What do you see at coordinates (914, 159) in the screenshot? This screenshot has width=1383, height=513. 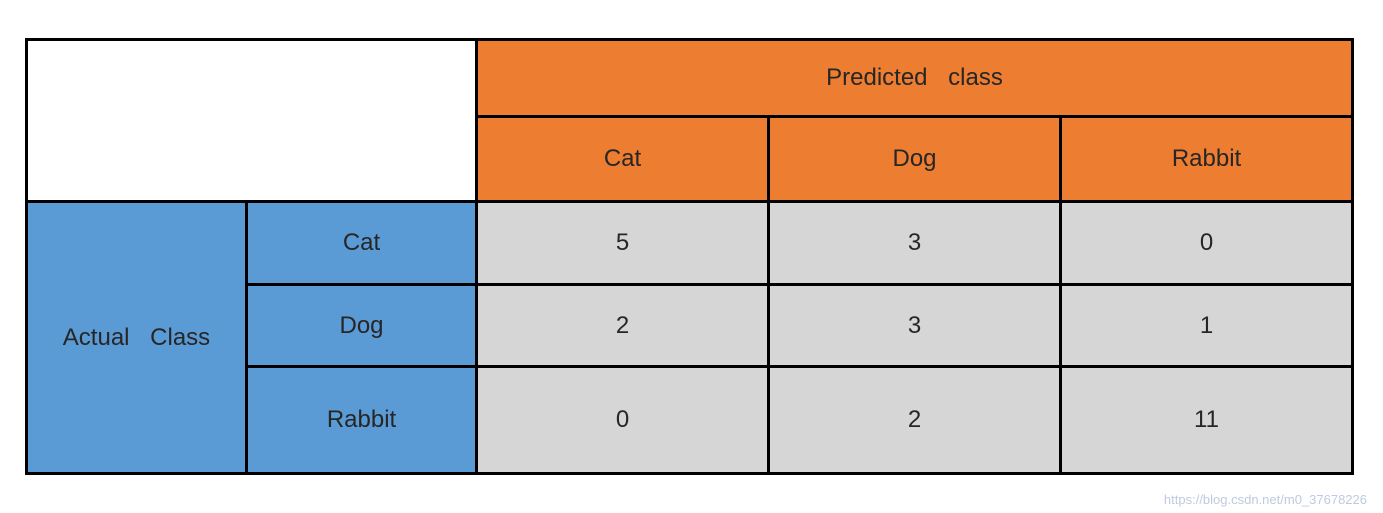 I see `predicted-col-header-dog: Dog` at bounding box center [914, 159].